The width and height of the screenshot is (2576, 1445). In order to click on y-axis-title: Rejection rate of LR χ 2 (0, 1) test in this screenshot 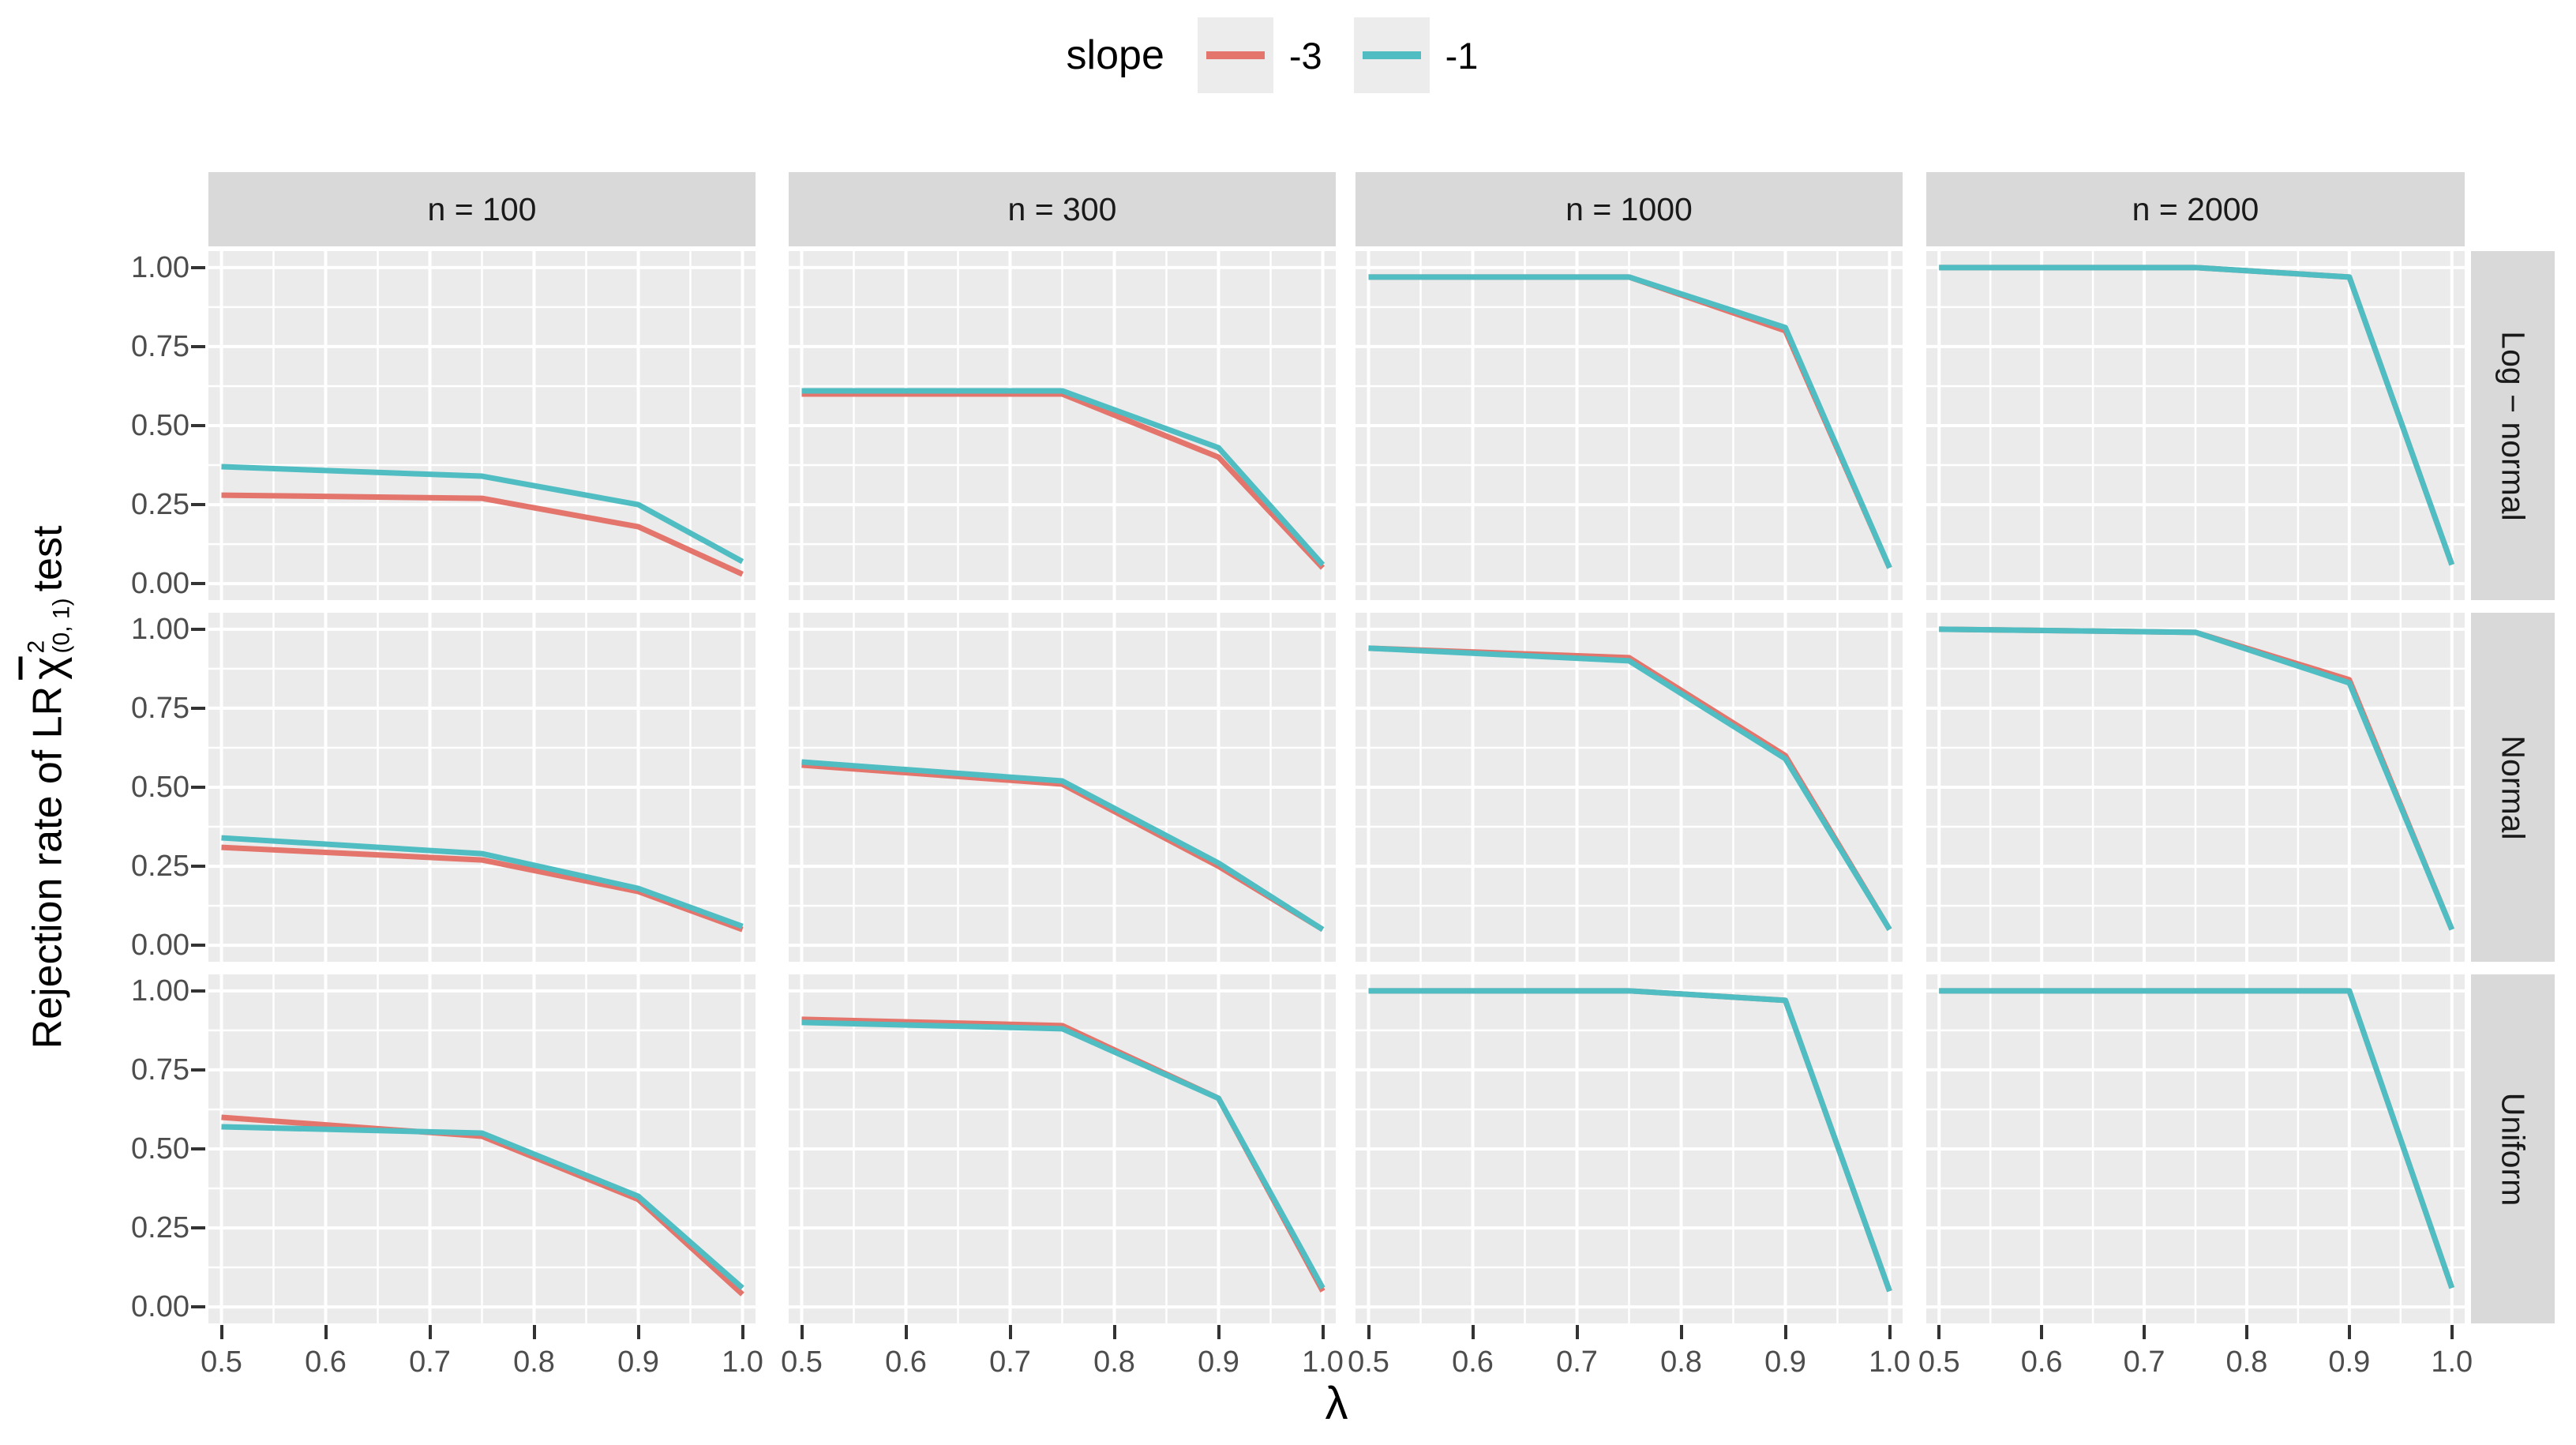, I will do `click(48, 787)`.